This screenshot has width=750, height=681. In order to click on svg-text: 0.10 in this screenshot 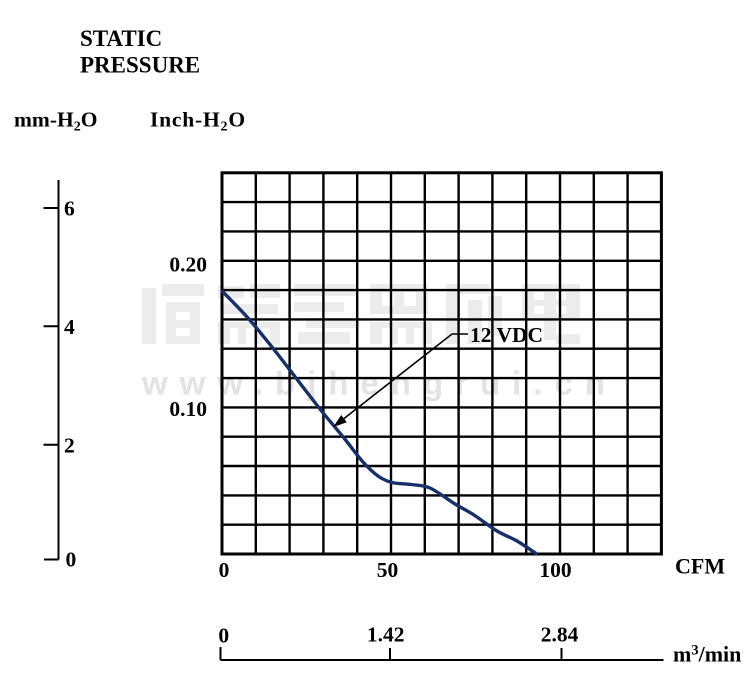, I will do `click(188, 409)`.